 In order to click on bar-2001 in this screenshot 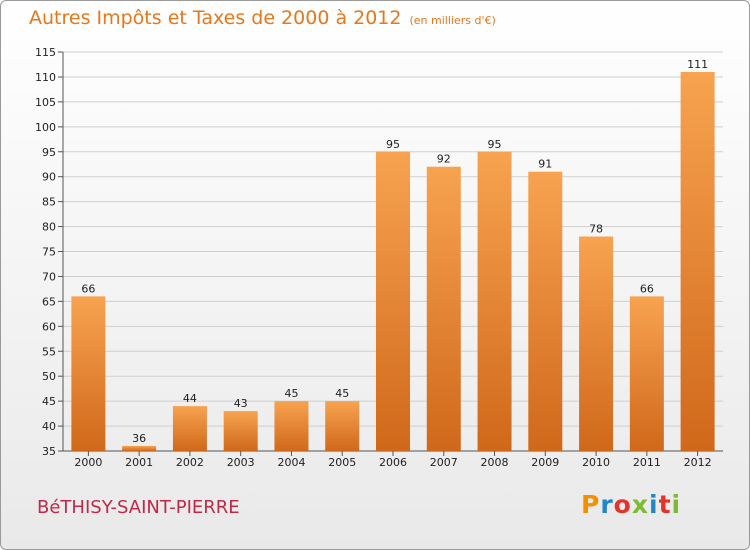, I will do `click(139, 448)`.